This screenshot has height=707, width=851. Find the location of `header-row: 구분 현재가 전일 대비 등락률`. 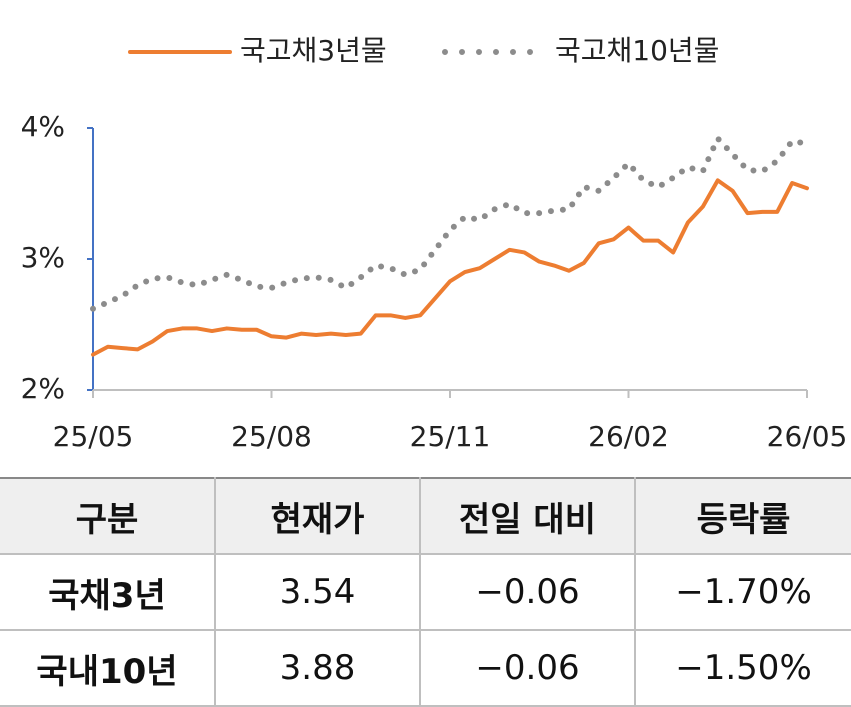

header-row: 구분 현재가 전일 대비 등락률 is located at coordinates (425, 516).